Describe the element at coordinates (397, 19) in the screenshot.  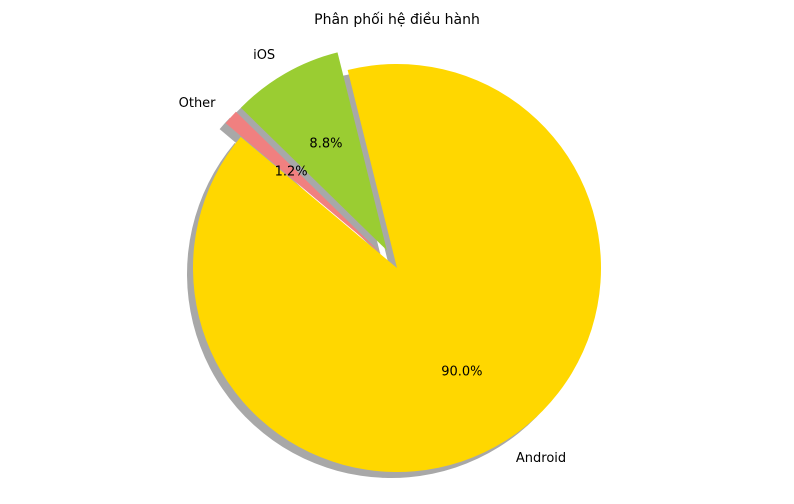
I see `chart-title: Phân phối hệ điều hành` at that location.